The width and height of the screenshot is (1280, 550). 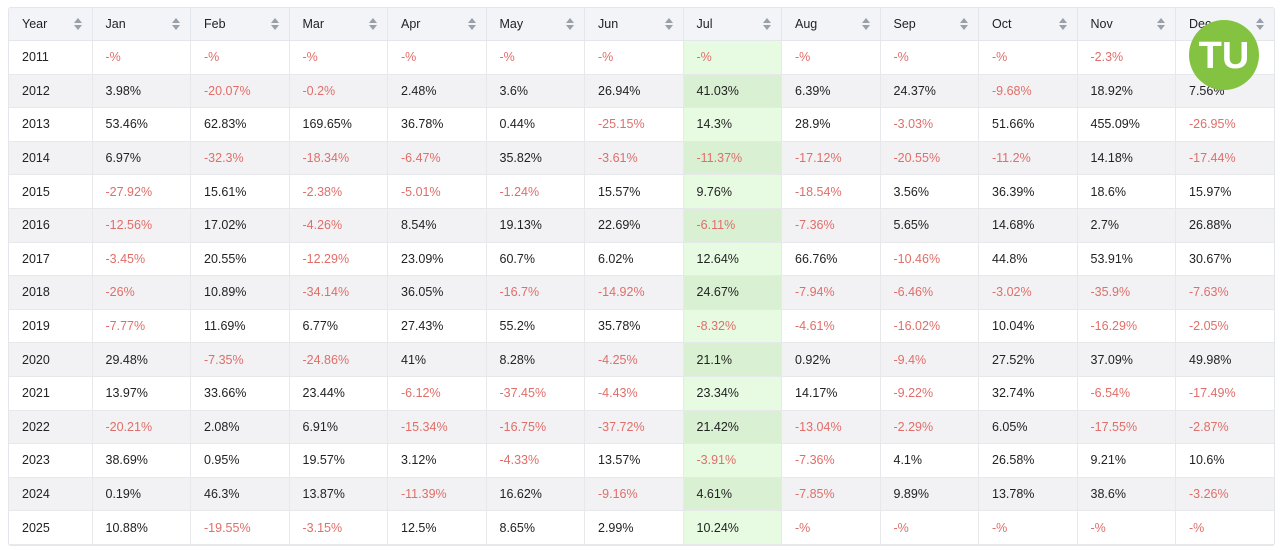 I want to click on return-cell-may: 19.13%, so click(x=535, y=225).